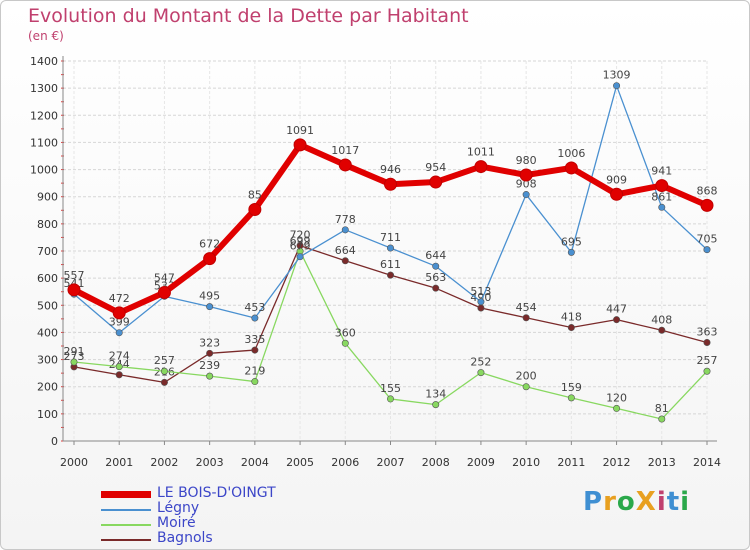 The width and height of the screenshot is (750, 550). What do you see at coordinates (47, 360) in the screenshot?
I see `y-tick-label: 300` at bounding box center [47, 360].